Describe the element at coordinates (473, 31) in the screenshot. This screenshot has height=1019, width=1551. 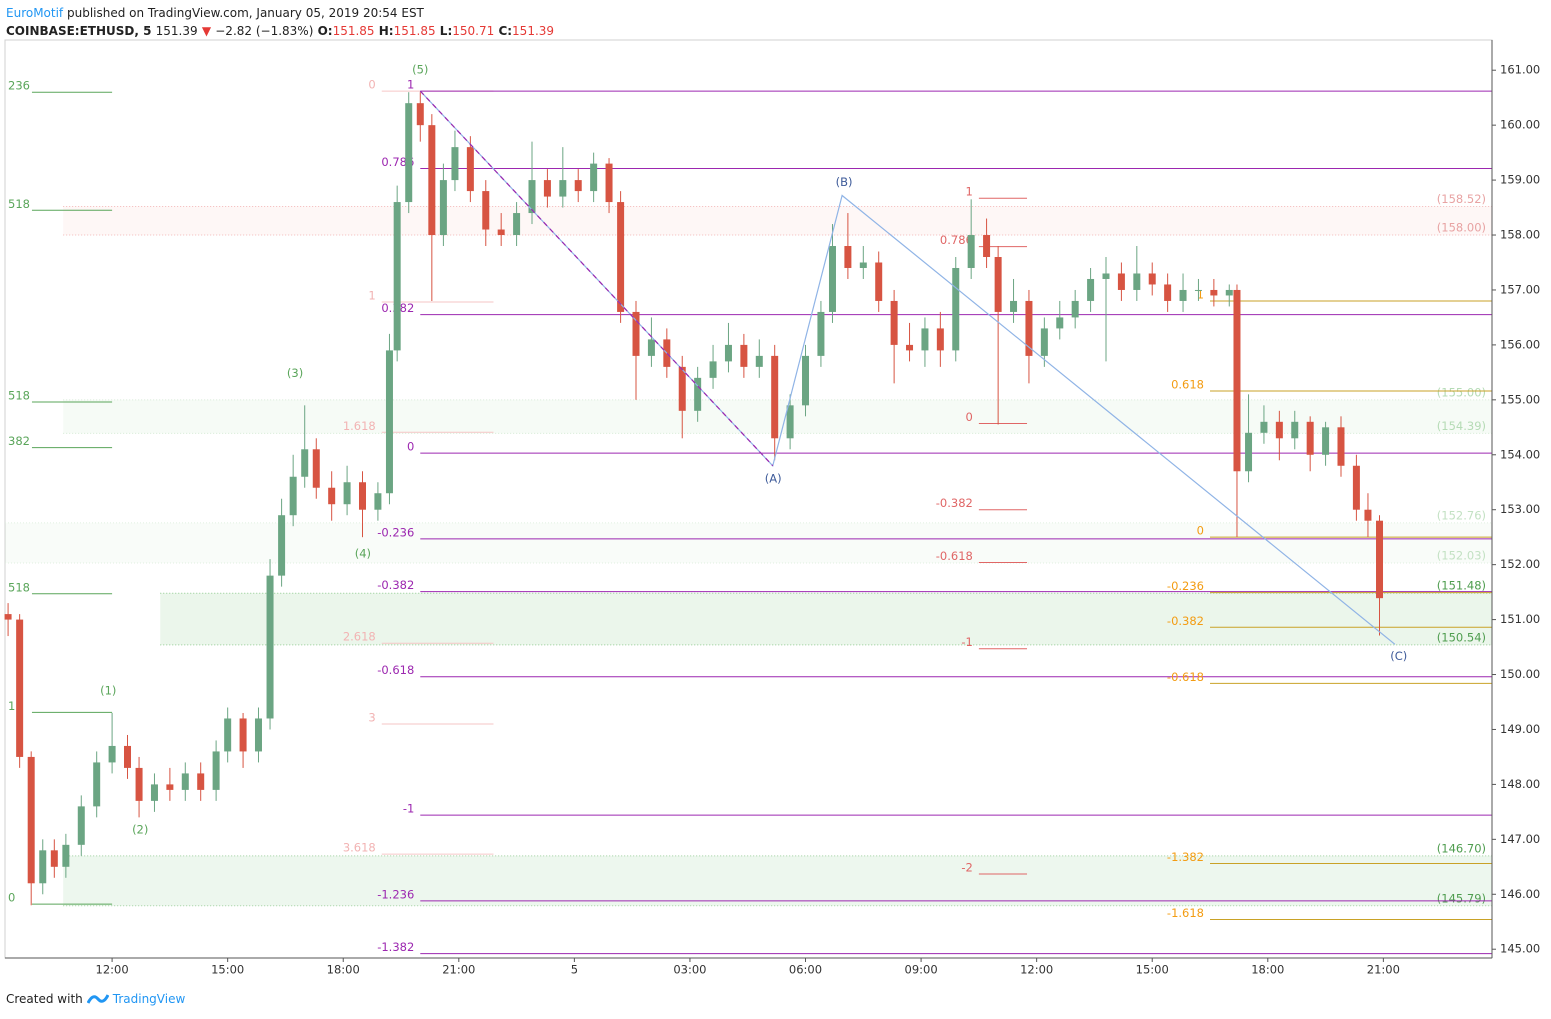
I see `low: 150.71` at that location.